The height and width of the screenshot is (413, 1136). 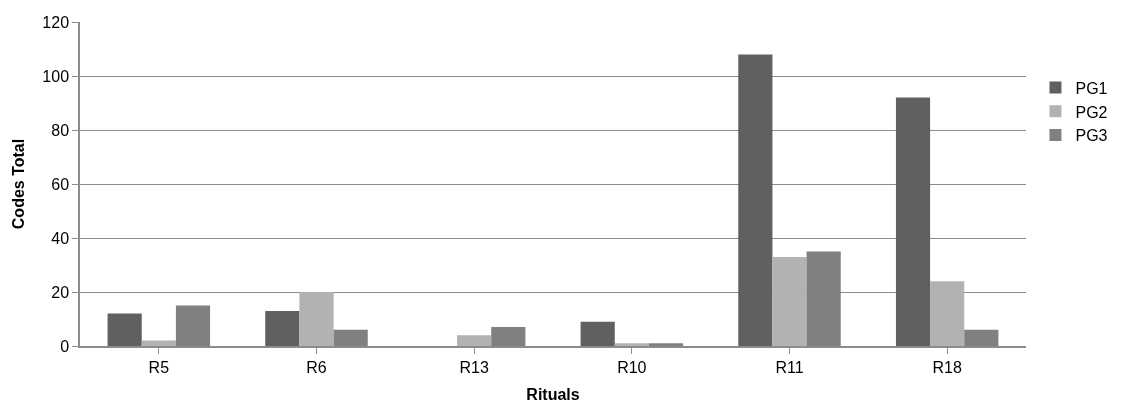 What do you see at coordinates (65, 346) in the screenshot?
I see `y-tick-label: 0` at bounding box center [65, 346].